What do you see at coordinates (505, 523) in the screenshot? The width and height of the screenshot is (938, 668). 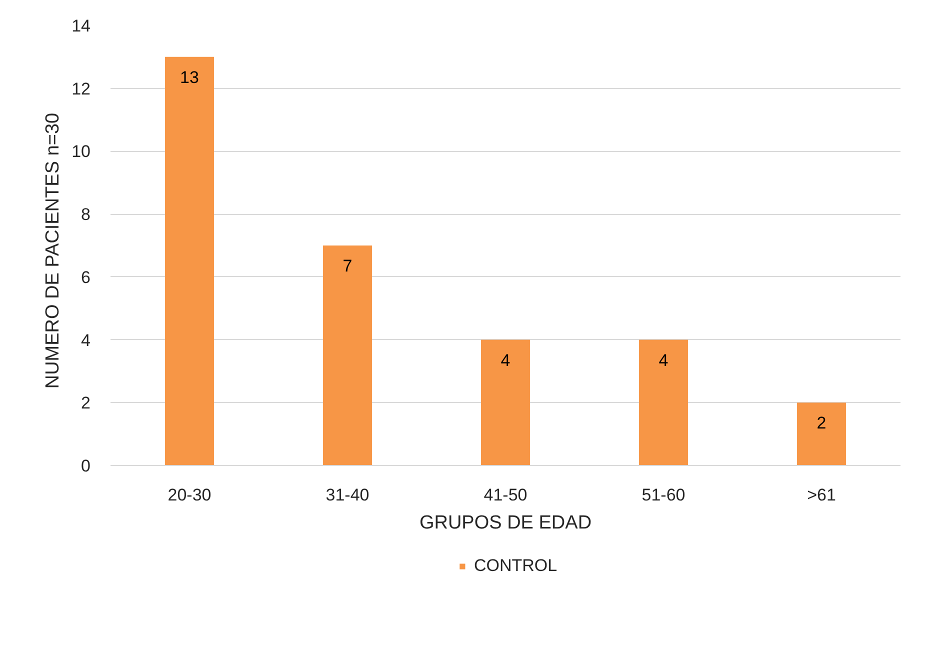 I see `x-axis-title: GRUPOS DE EDAD` at bounding box center [505, 523].